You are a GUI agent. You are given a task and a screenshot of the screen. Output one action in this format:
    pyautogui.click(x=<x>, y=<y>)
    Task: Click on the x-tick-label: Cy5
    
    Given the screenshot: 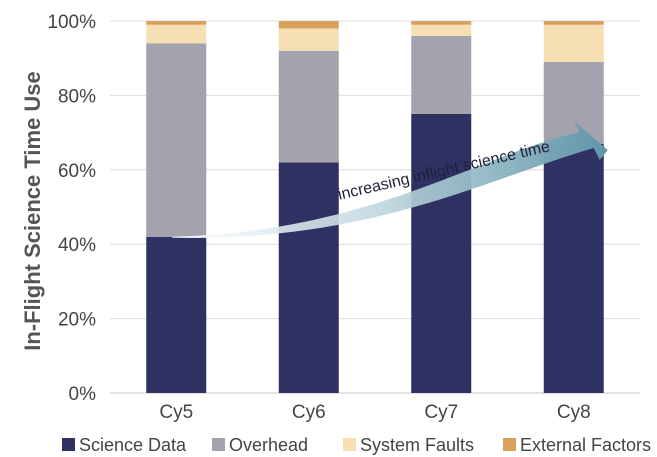 What is the action you would take?
    pyautogui.click(x=176, y=412)
    